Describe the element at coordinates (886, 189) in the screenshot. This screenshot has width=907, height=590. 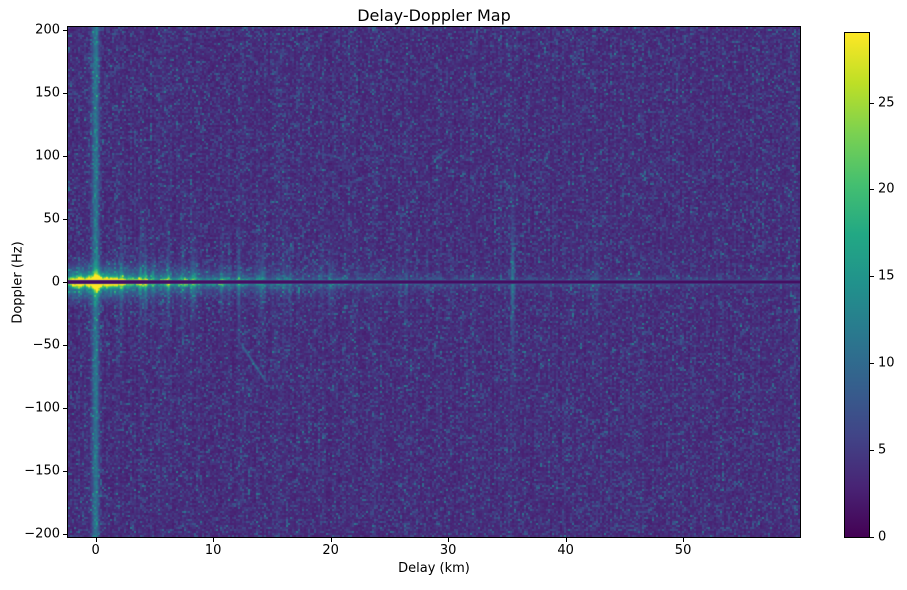
I see `colorbar-tick-label: 20` at that location.